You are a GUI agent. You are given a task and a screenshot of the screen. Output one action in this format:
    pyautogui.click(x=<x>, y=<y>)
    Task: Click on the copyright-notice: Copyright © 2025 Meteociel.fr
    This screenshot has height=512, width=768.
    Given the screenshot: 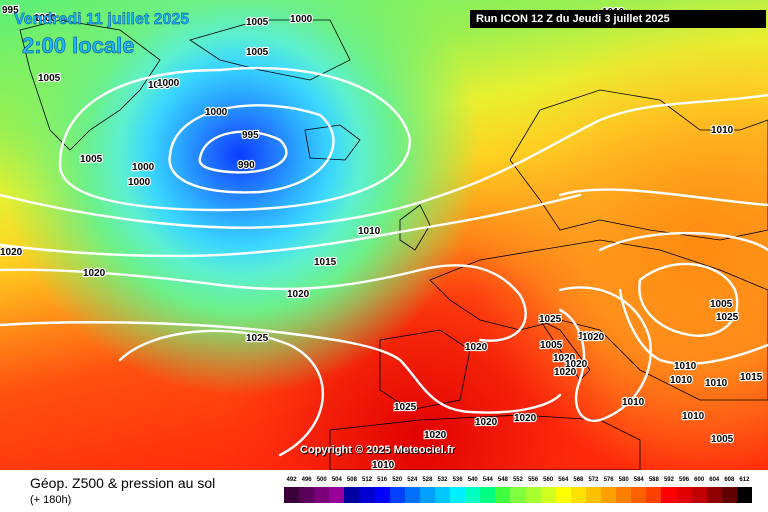 What is the action you would take?
    pyautogui.click(x=377, y=450)
    